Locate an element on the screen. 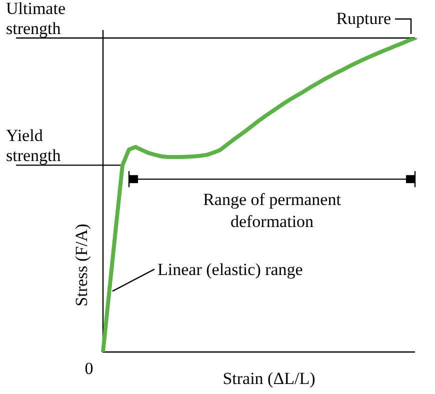 This screenshot has width=435, height=394. annotation: Linear (elastic) range is located at coordinates (230, 270).